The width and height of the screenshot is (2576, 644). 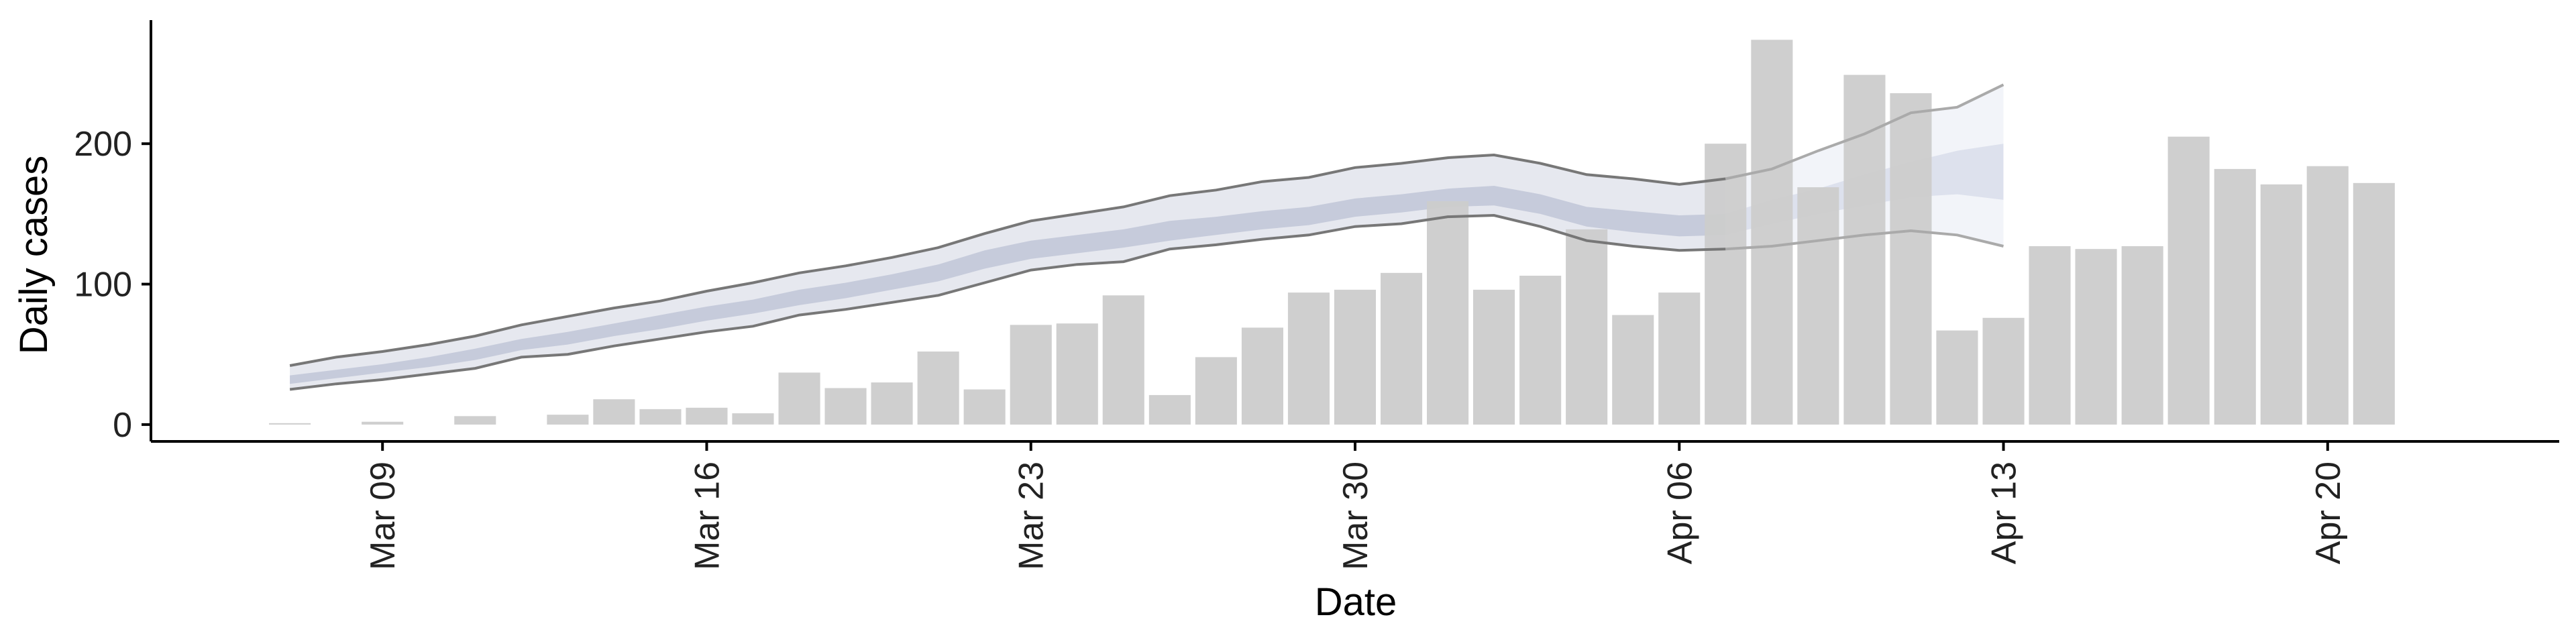 What do you see at coordinates (1679, 513) in the screenshot?
I see `x-tick-label-2020-04-06: Apr 06` at bounding box center [1679, 513].